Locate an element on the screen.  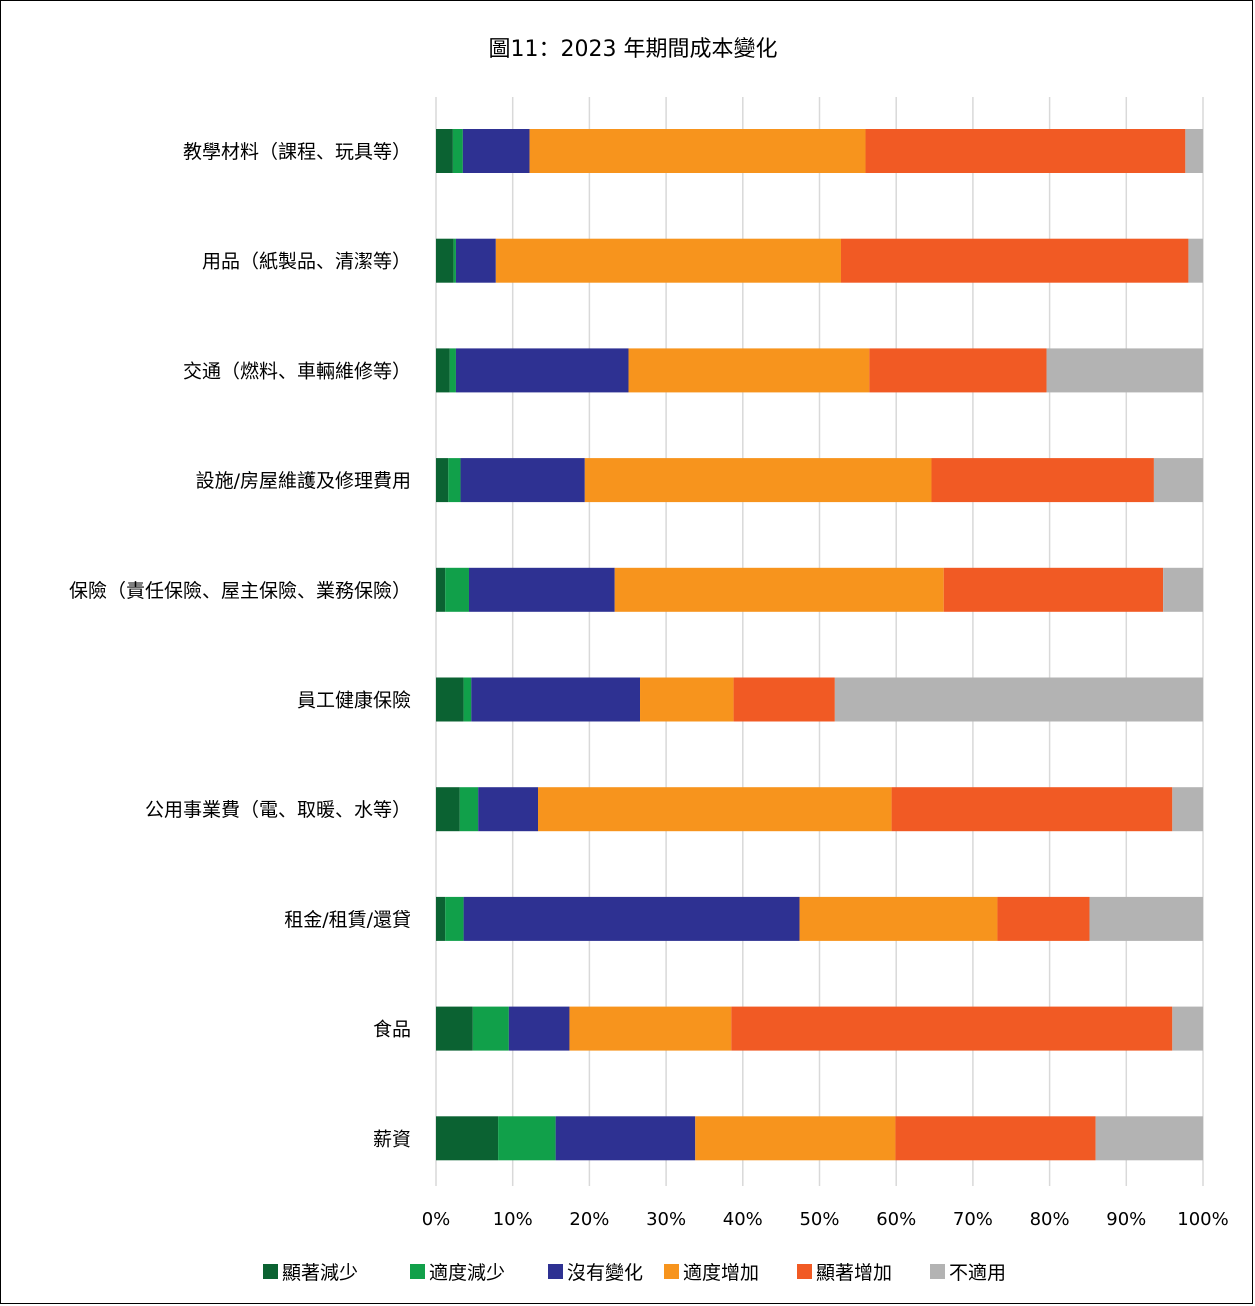
legend: 顯著減少 適度減少 沒有變化 適度增加 顯著增加 不適用 is located at coordinates (634, 1273).